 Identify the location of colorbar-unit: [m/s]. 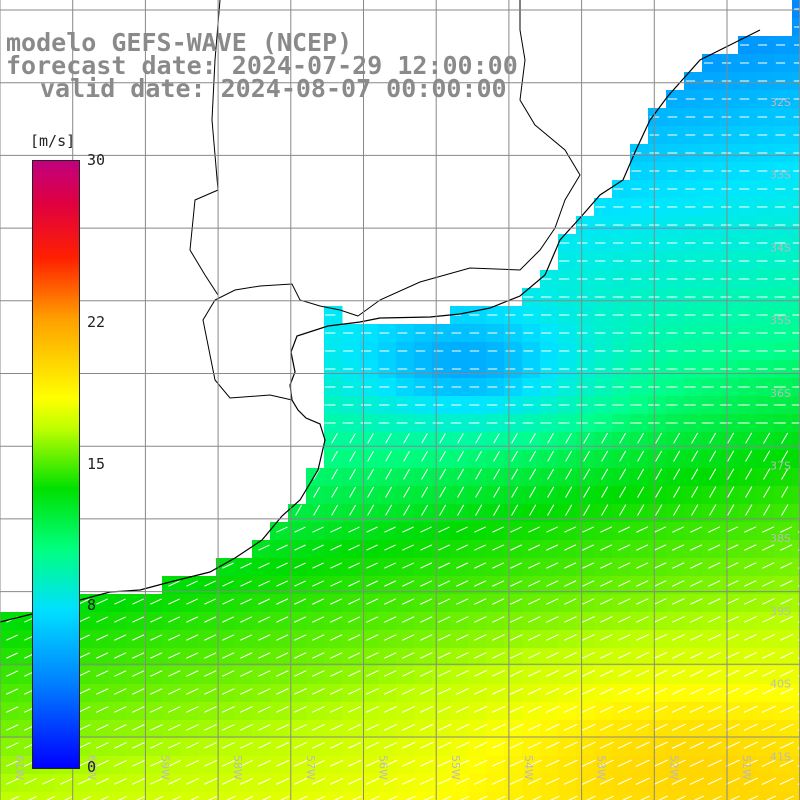
(53, 141).